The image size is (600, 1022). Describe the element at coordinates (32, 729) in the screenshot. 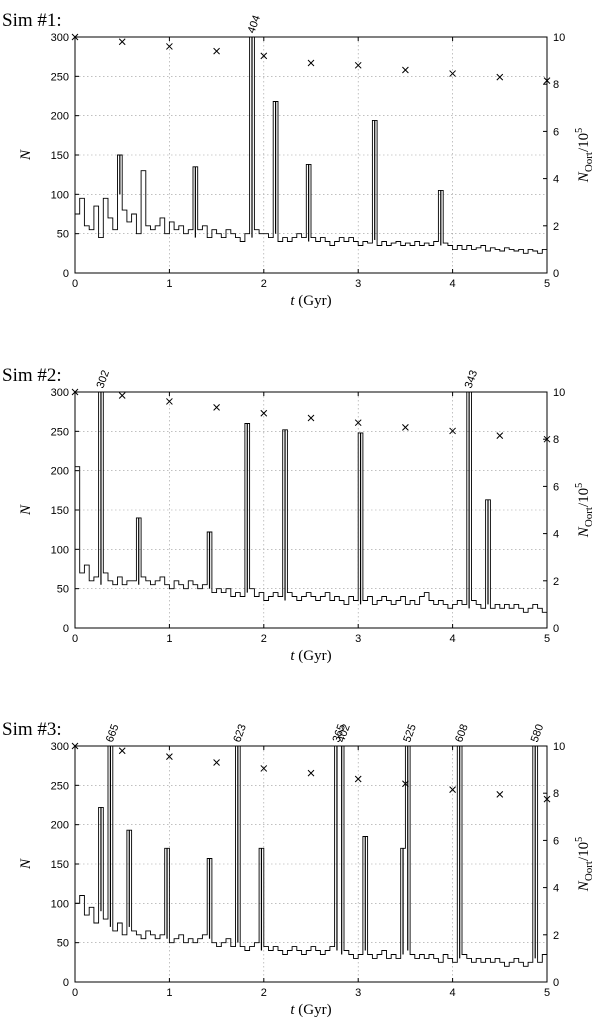

I see `panel-title: Sim #3:` at that location.